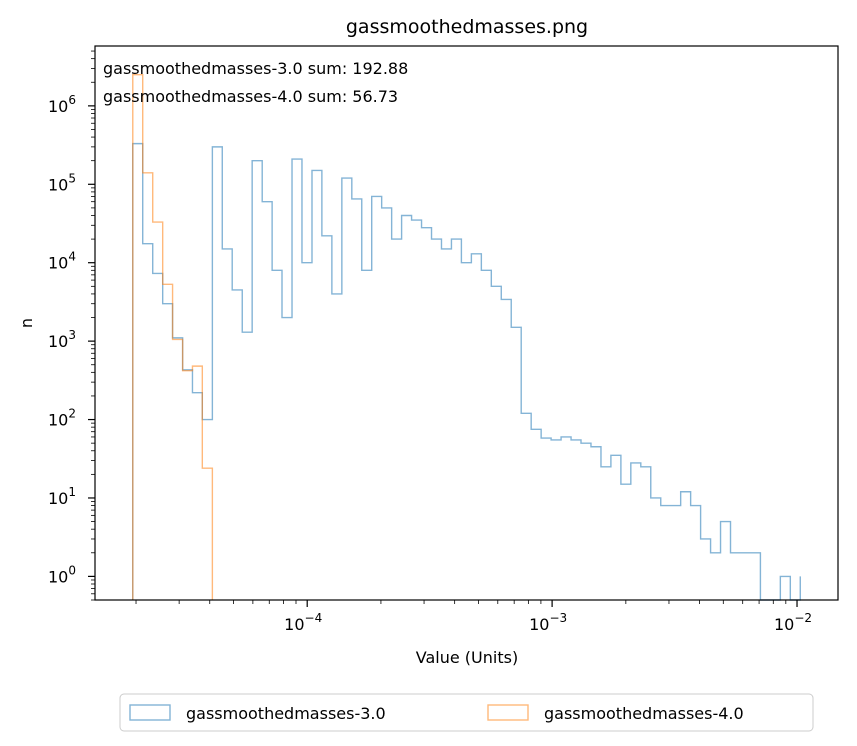  Describe the element at coordinates (71, 325) in the screenshot. I see `y-axis: 10⁰ 10¹ 10² 10³ 10⁴ 10⁵ 10⁶` at that location.